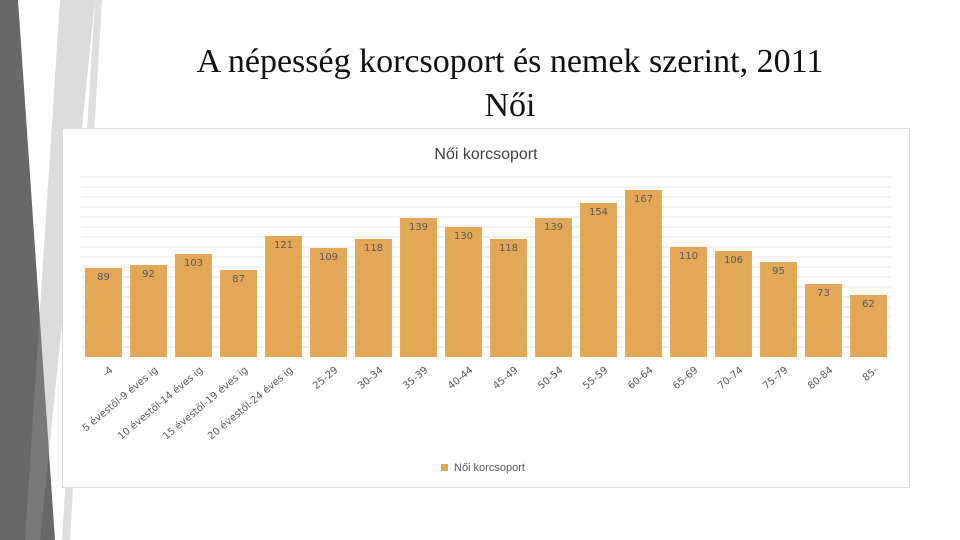 This screenshot has width=960, height=540. Describe the element at coordinates (325, 378) in the screenshot. I see `category-label: 25-29` at that location.